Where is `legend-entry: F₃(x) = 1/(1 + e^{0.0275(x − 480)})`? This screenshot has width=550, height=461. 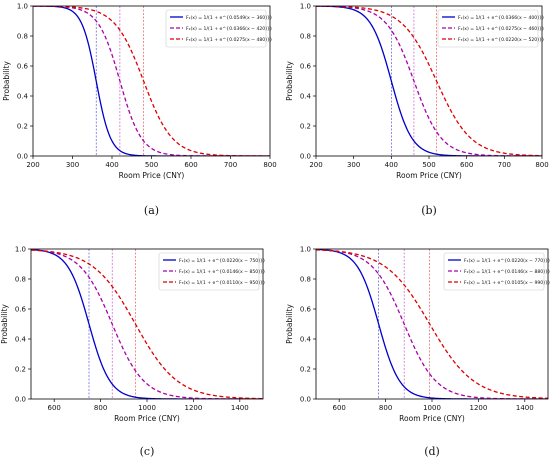 legend-entry: F₃(x) = 1/(1 + e^{0.0275(x − 480)}) is located at coordinates (229, 40).